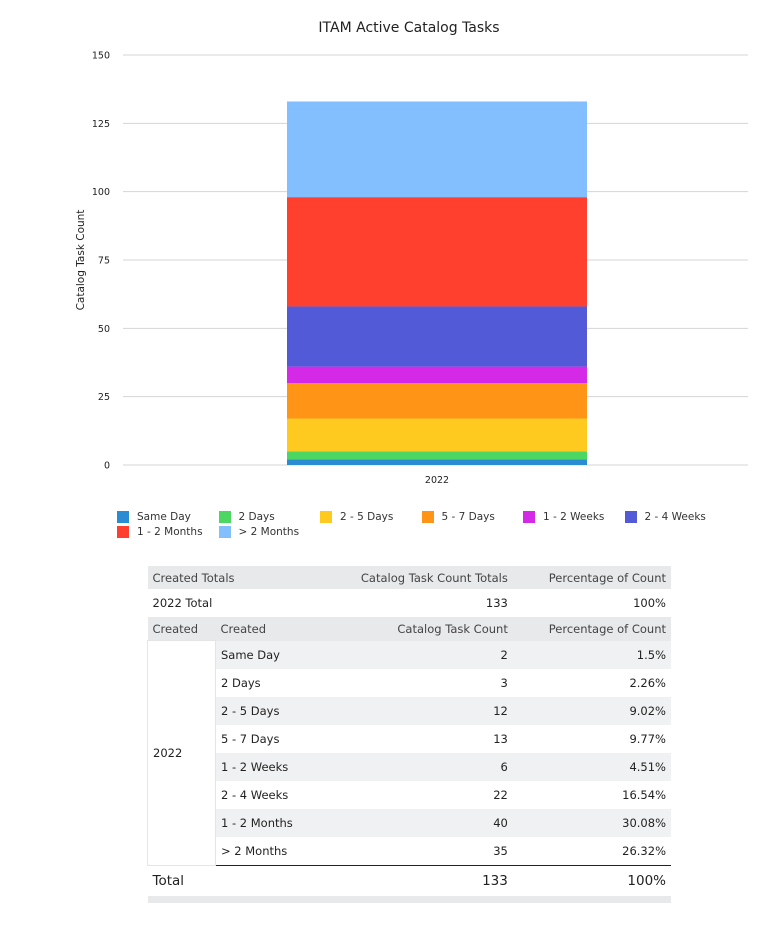  I want to click on cell: 2 Days, so click(241, 682).